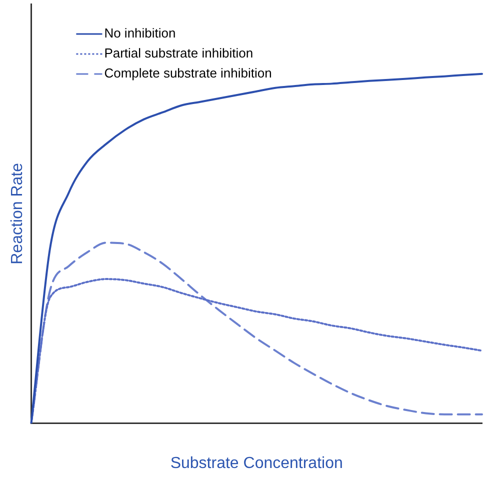 Image resolution: width=485 pixels, height=481 pixels. What do you see at coordinates (256, 463) in the screenshot?
I see `x-axis-title: Substrate Concentration` at bounding box center [256, 463].